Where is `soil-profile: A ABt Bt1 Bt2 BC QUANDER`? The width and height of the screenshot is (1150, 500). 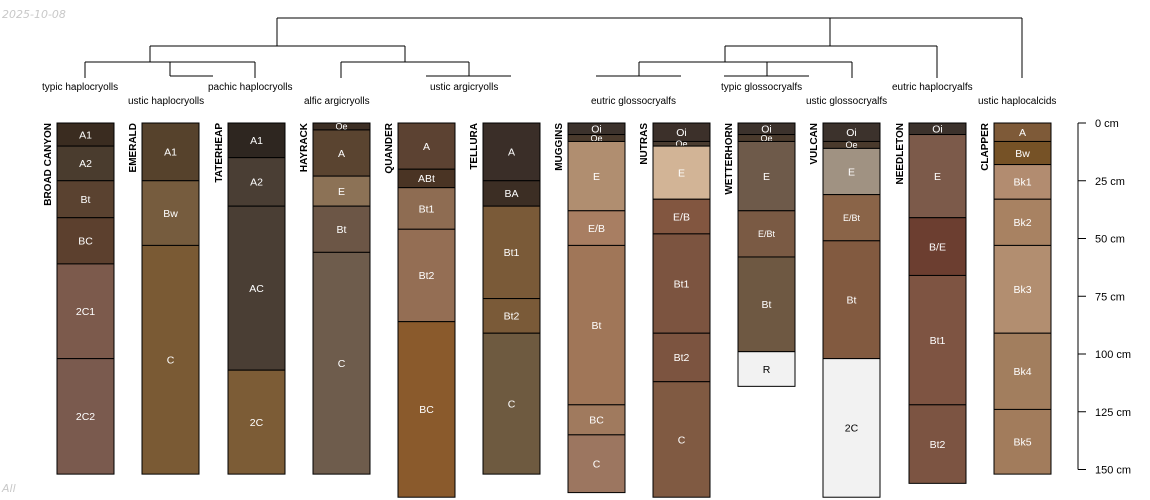
soil-profile: A ABt Bt1 Bt2 BC QUANDER is located at coordinates (420, 310).